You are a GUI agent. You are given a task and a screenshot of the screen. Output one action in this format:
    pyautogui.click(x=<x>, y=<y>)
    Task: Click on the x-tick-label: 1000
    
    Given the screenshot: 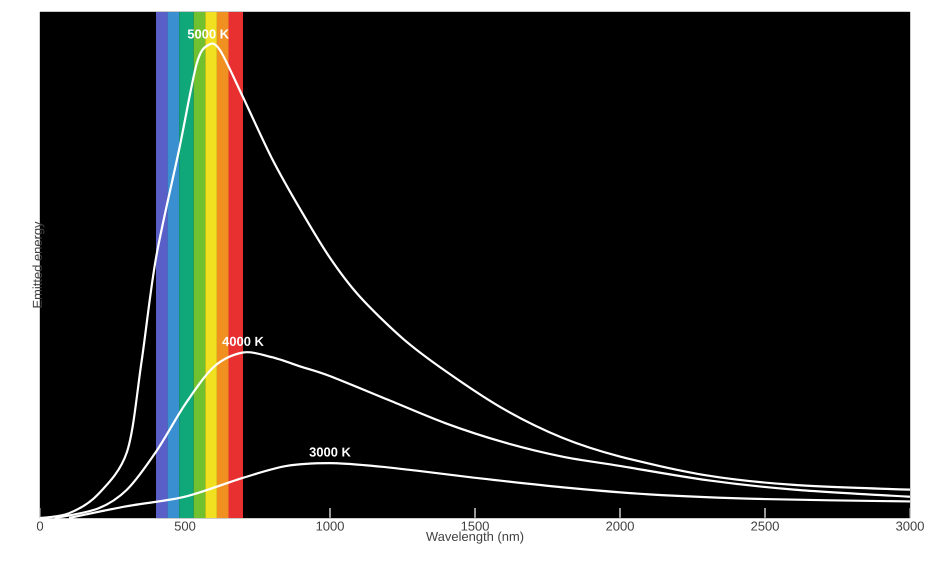 What is the action you would take?
    pyautogui.click(x=330, y=526)
    